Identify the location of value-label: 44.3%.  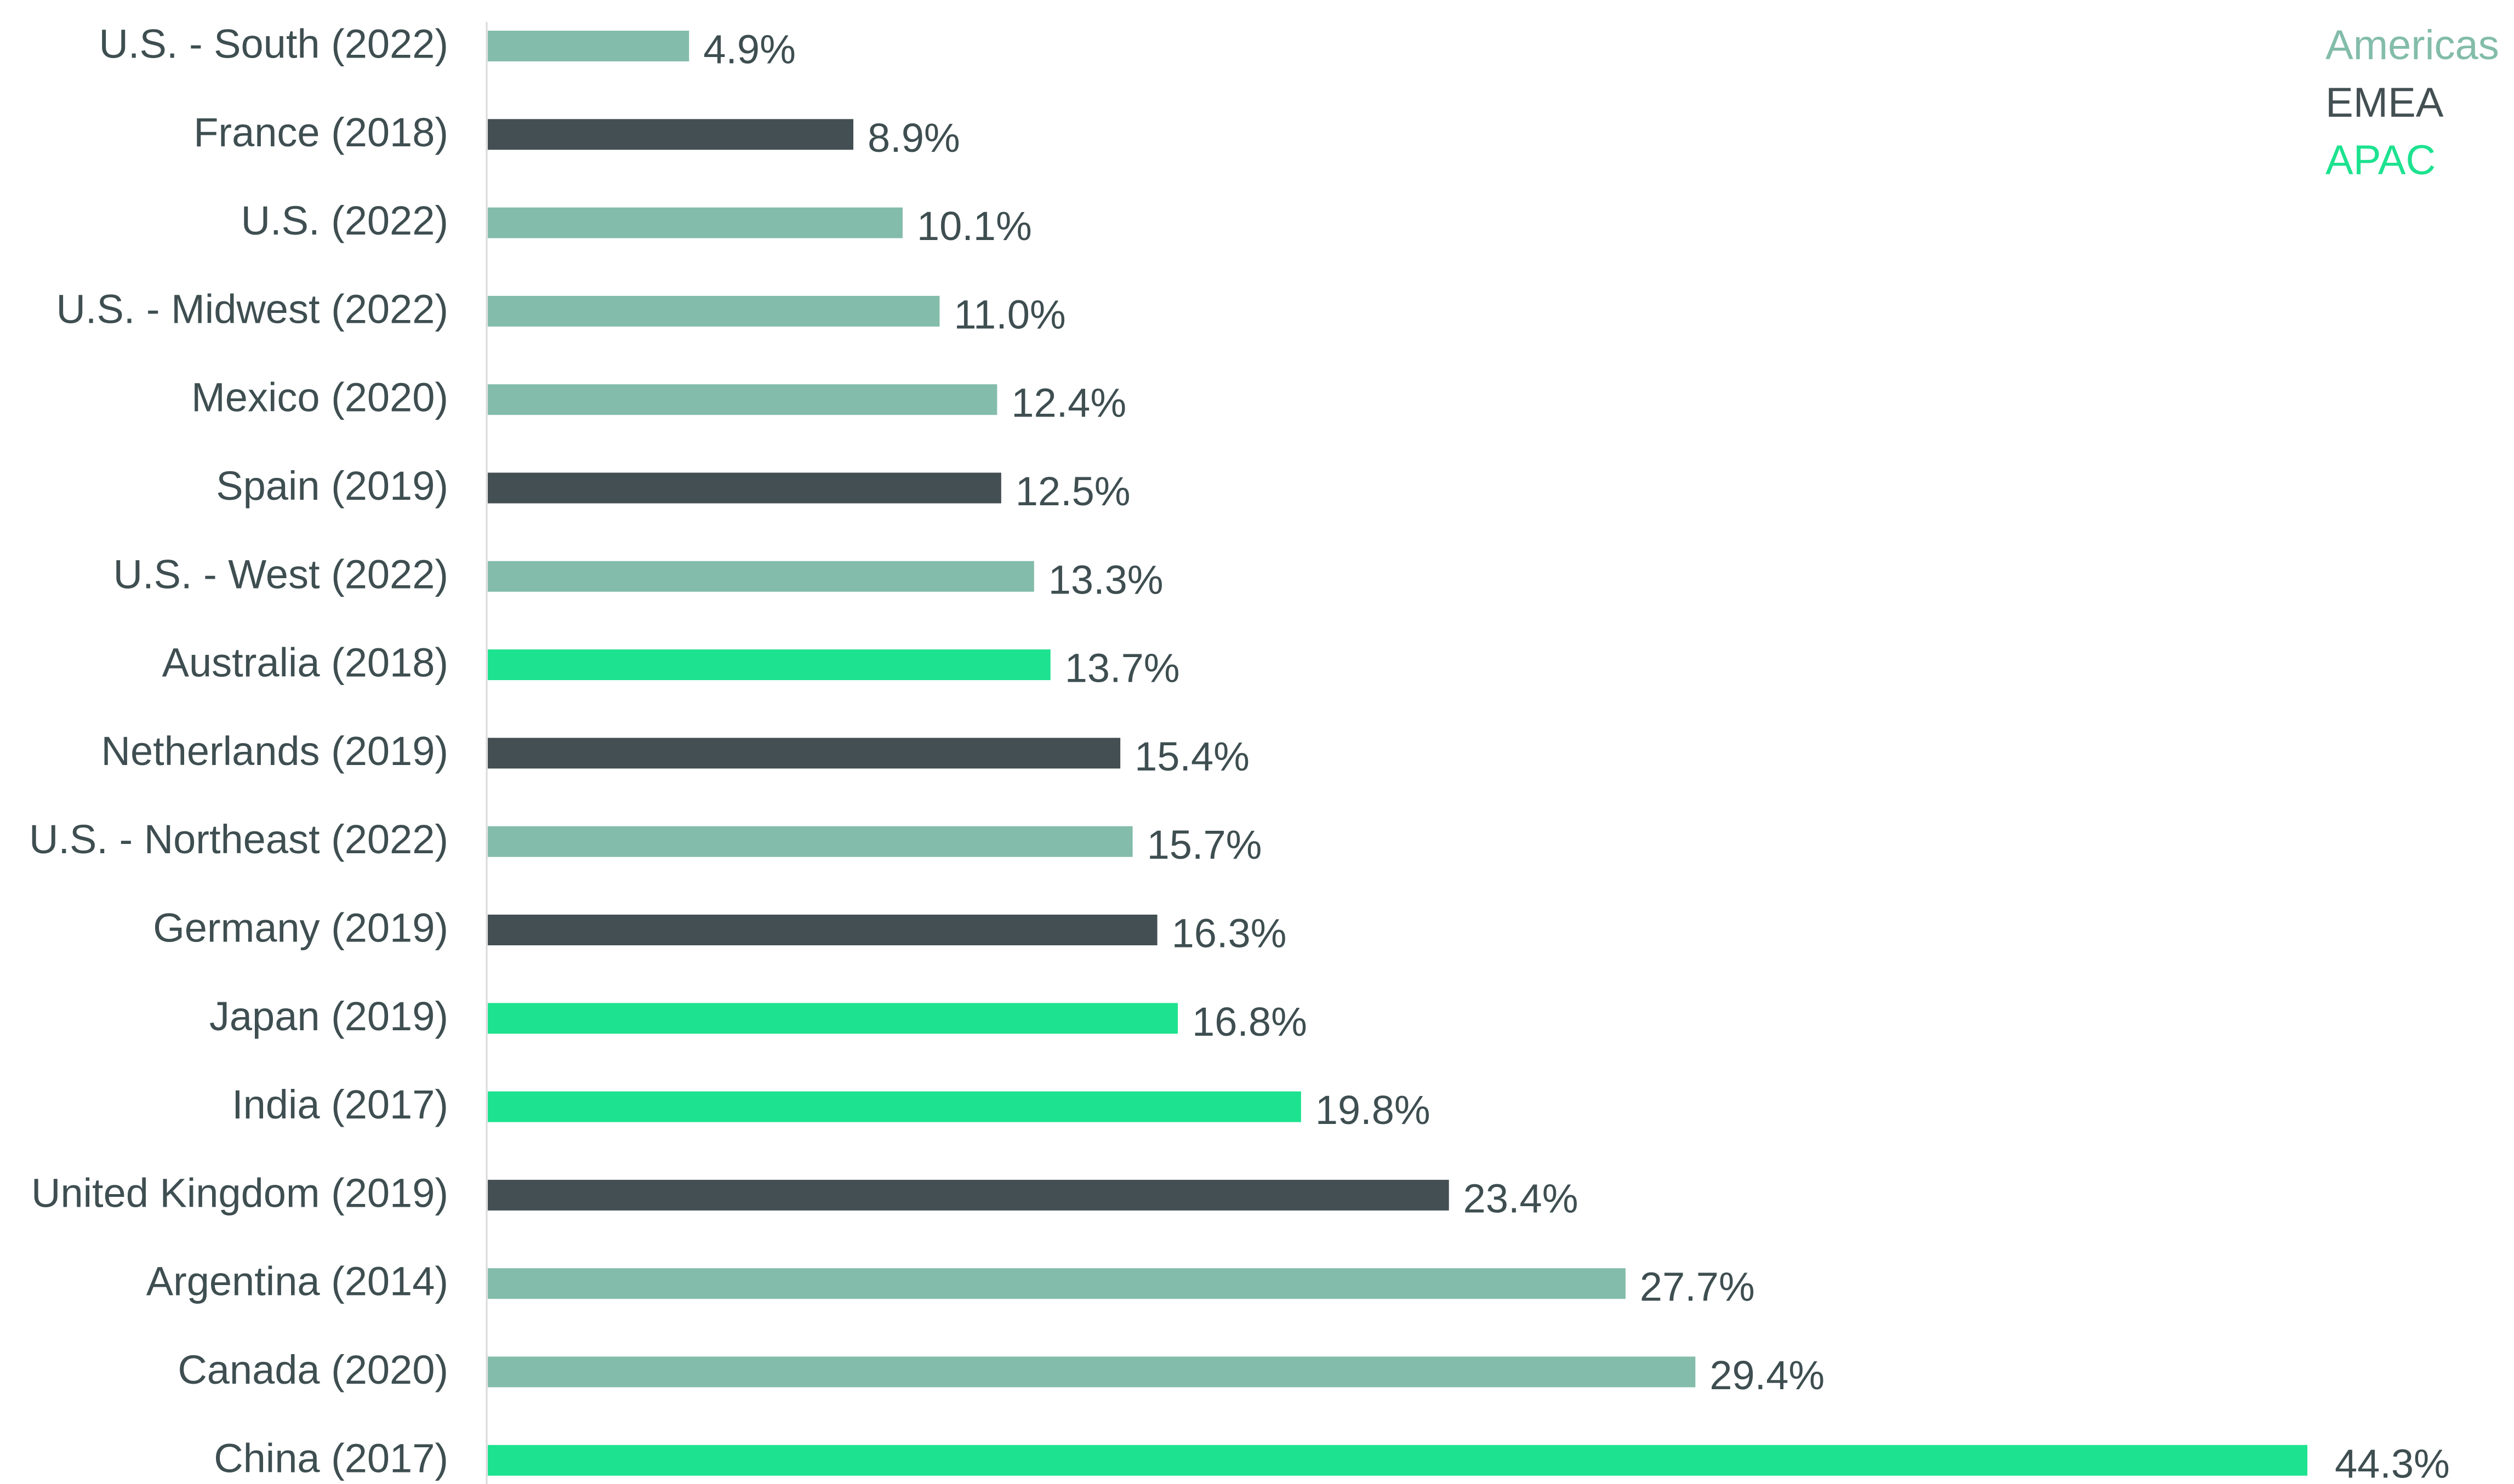
(2393, 1462).